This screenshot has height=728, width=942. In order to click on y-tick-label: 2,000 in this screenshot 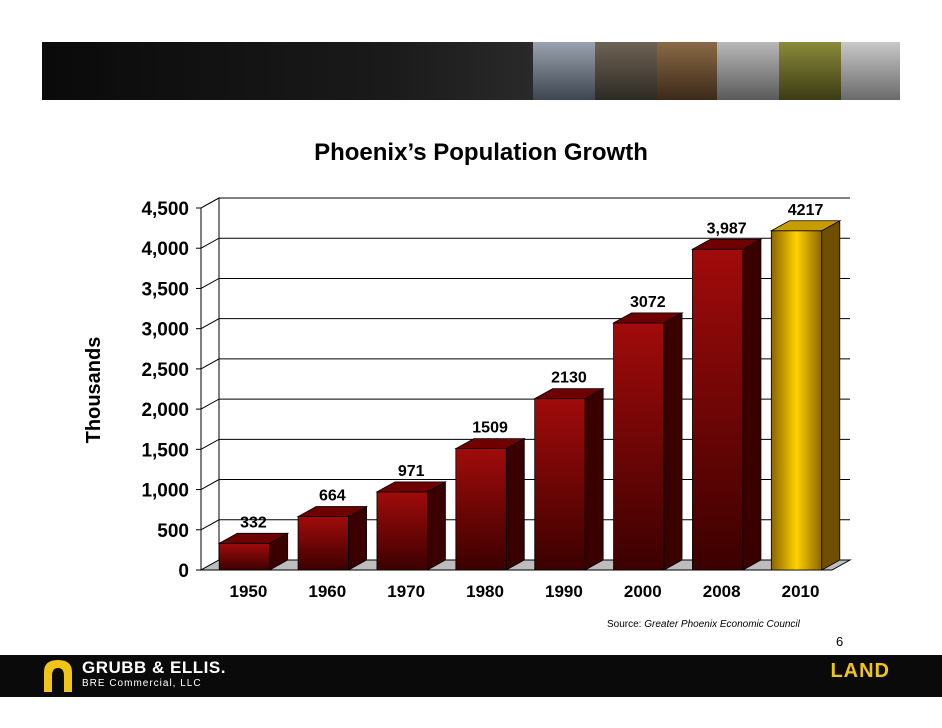, I will do `click(165, 410)`.